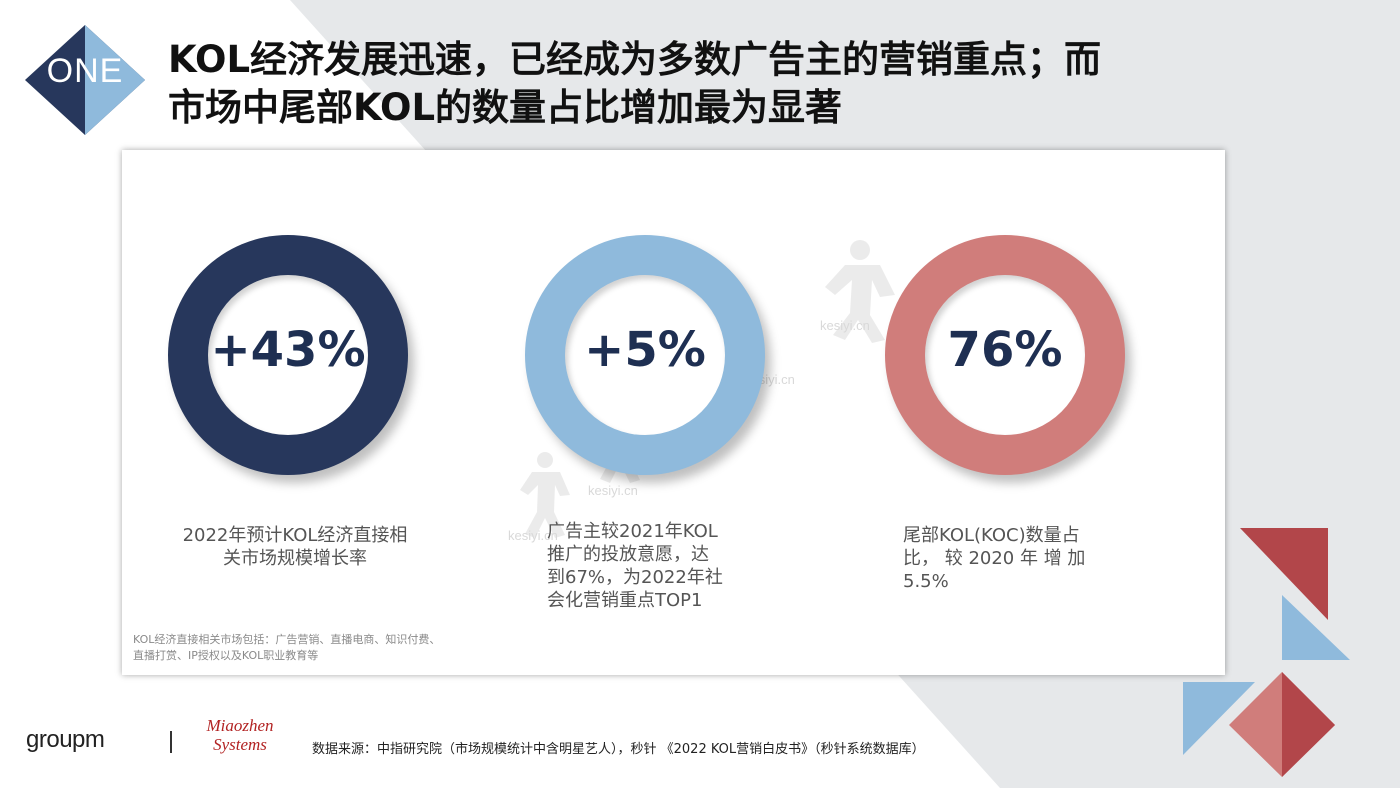 The height and width of the screenshot is (788, 1400). I want to click on stat-value-tail-kol-share: 76%, so click(1005, 350).